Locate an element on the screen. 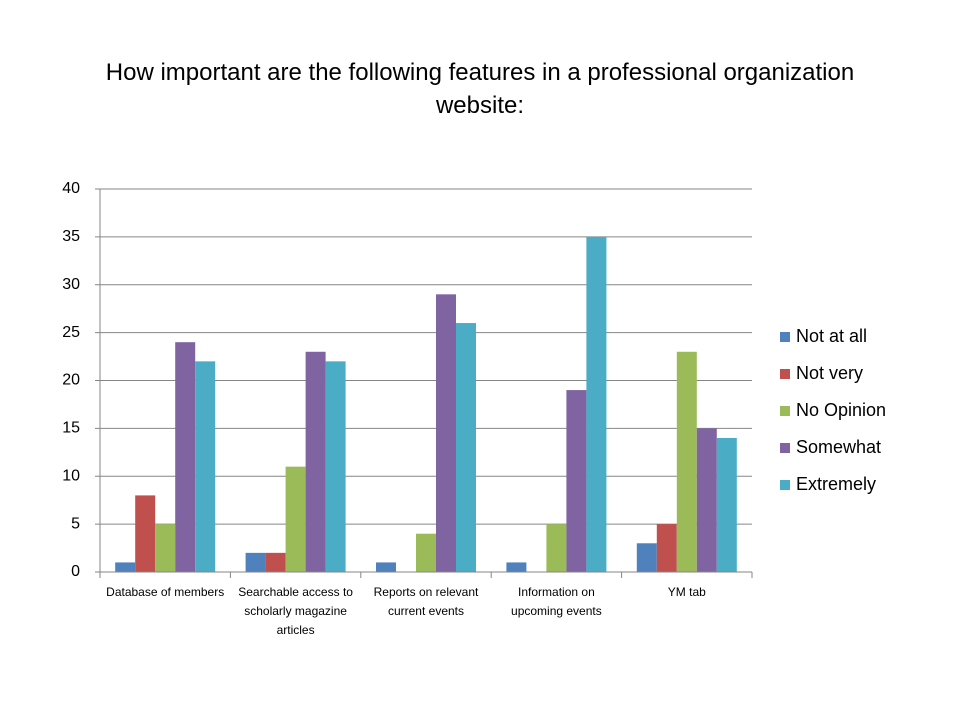  y-tick-label: 10 is located at coordinates (71, 475).